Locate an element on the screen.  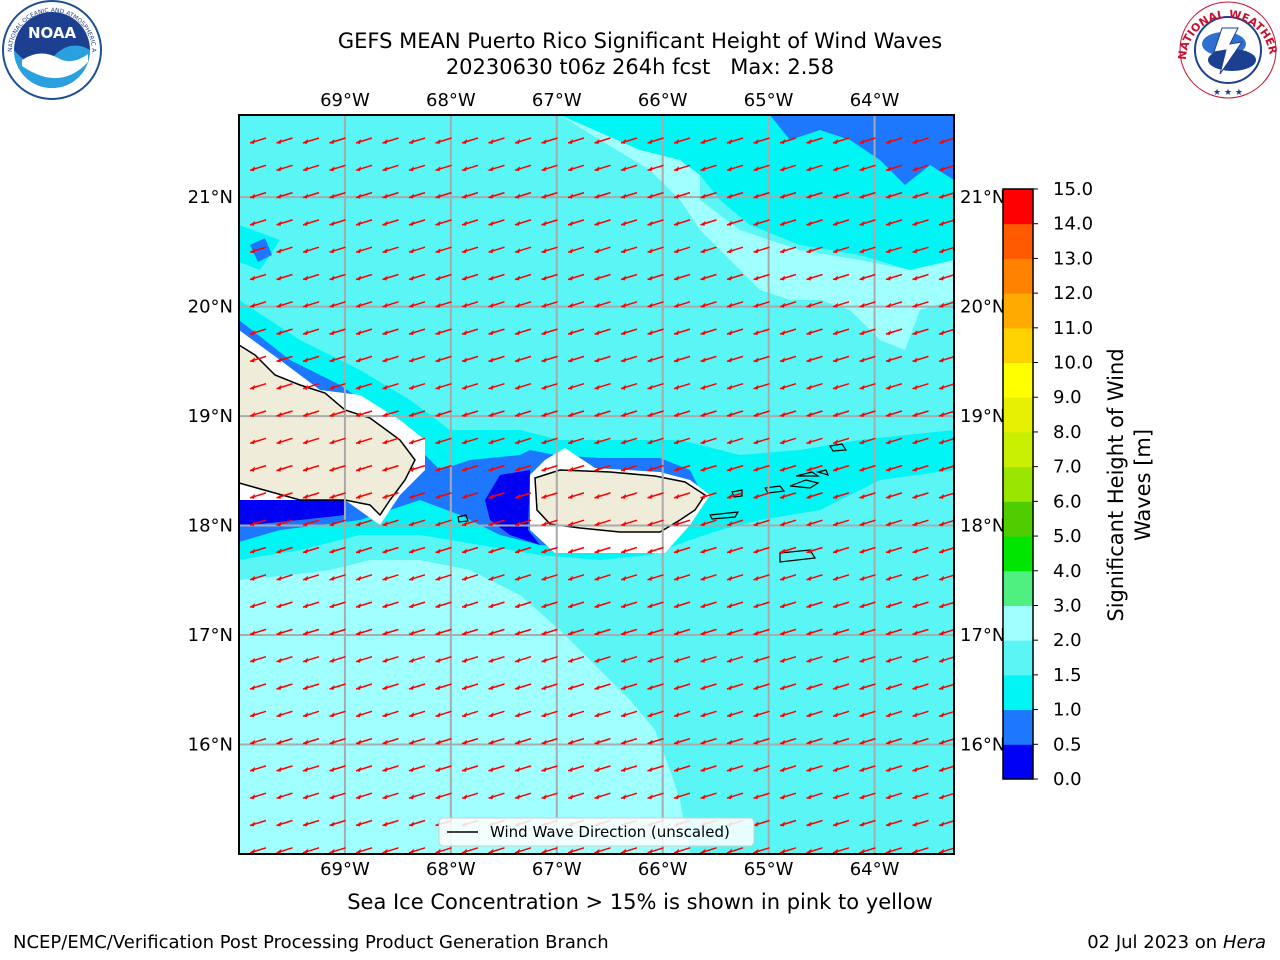
mona-island is located at coordinates (463, 518).